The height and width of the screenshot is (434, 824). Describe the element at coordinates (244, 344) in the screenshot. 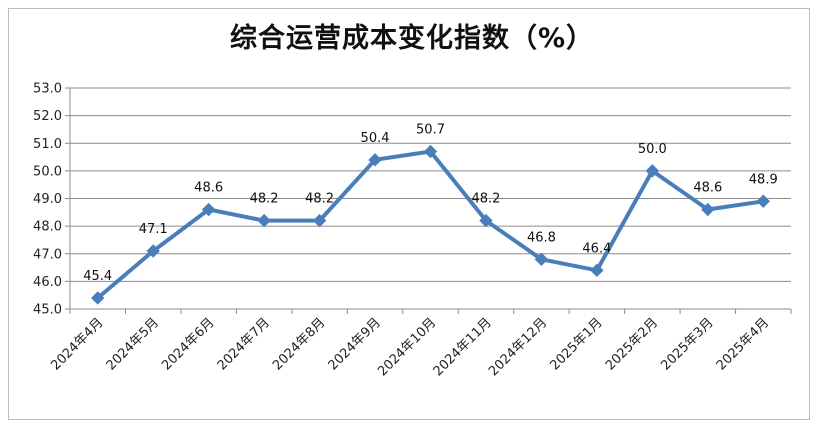

I see `x-tick-label: 2024年7月` at that location.